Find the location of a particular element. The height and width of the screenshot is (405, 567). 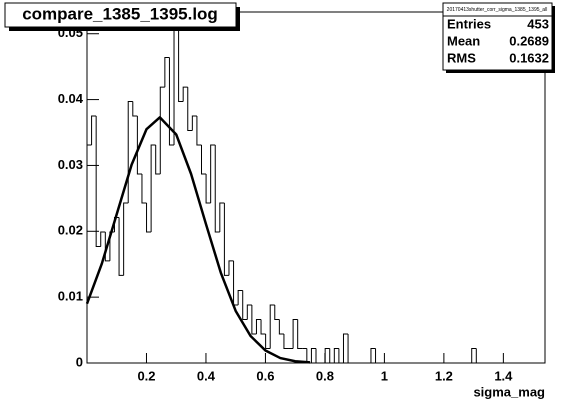

title-box is located at coordinates (120, 15).